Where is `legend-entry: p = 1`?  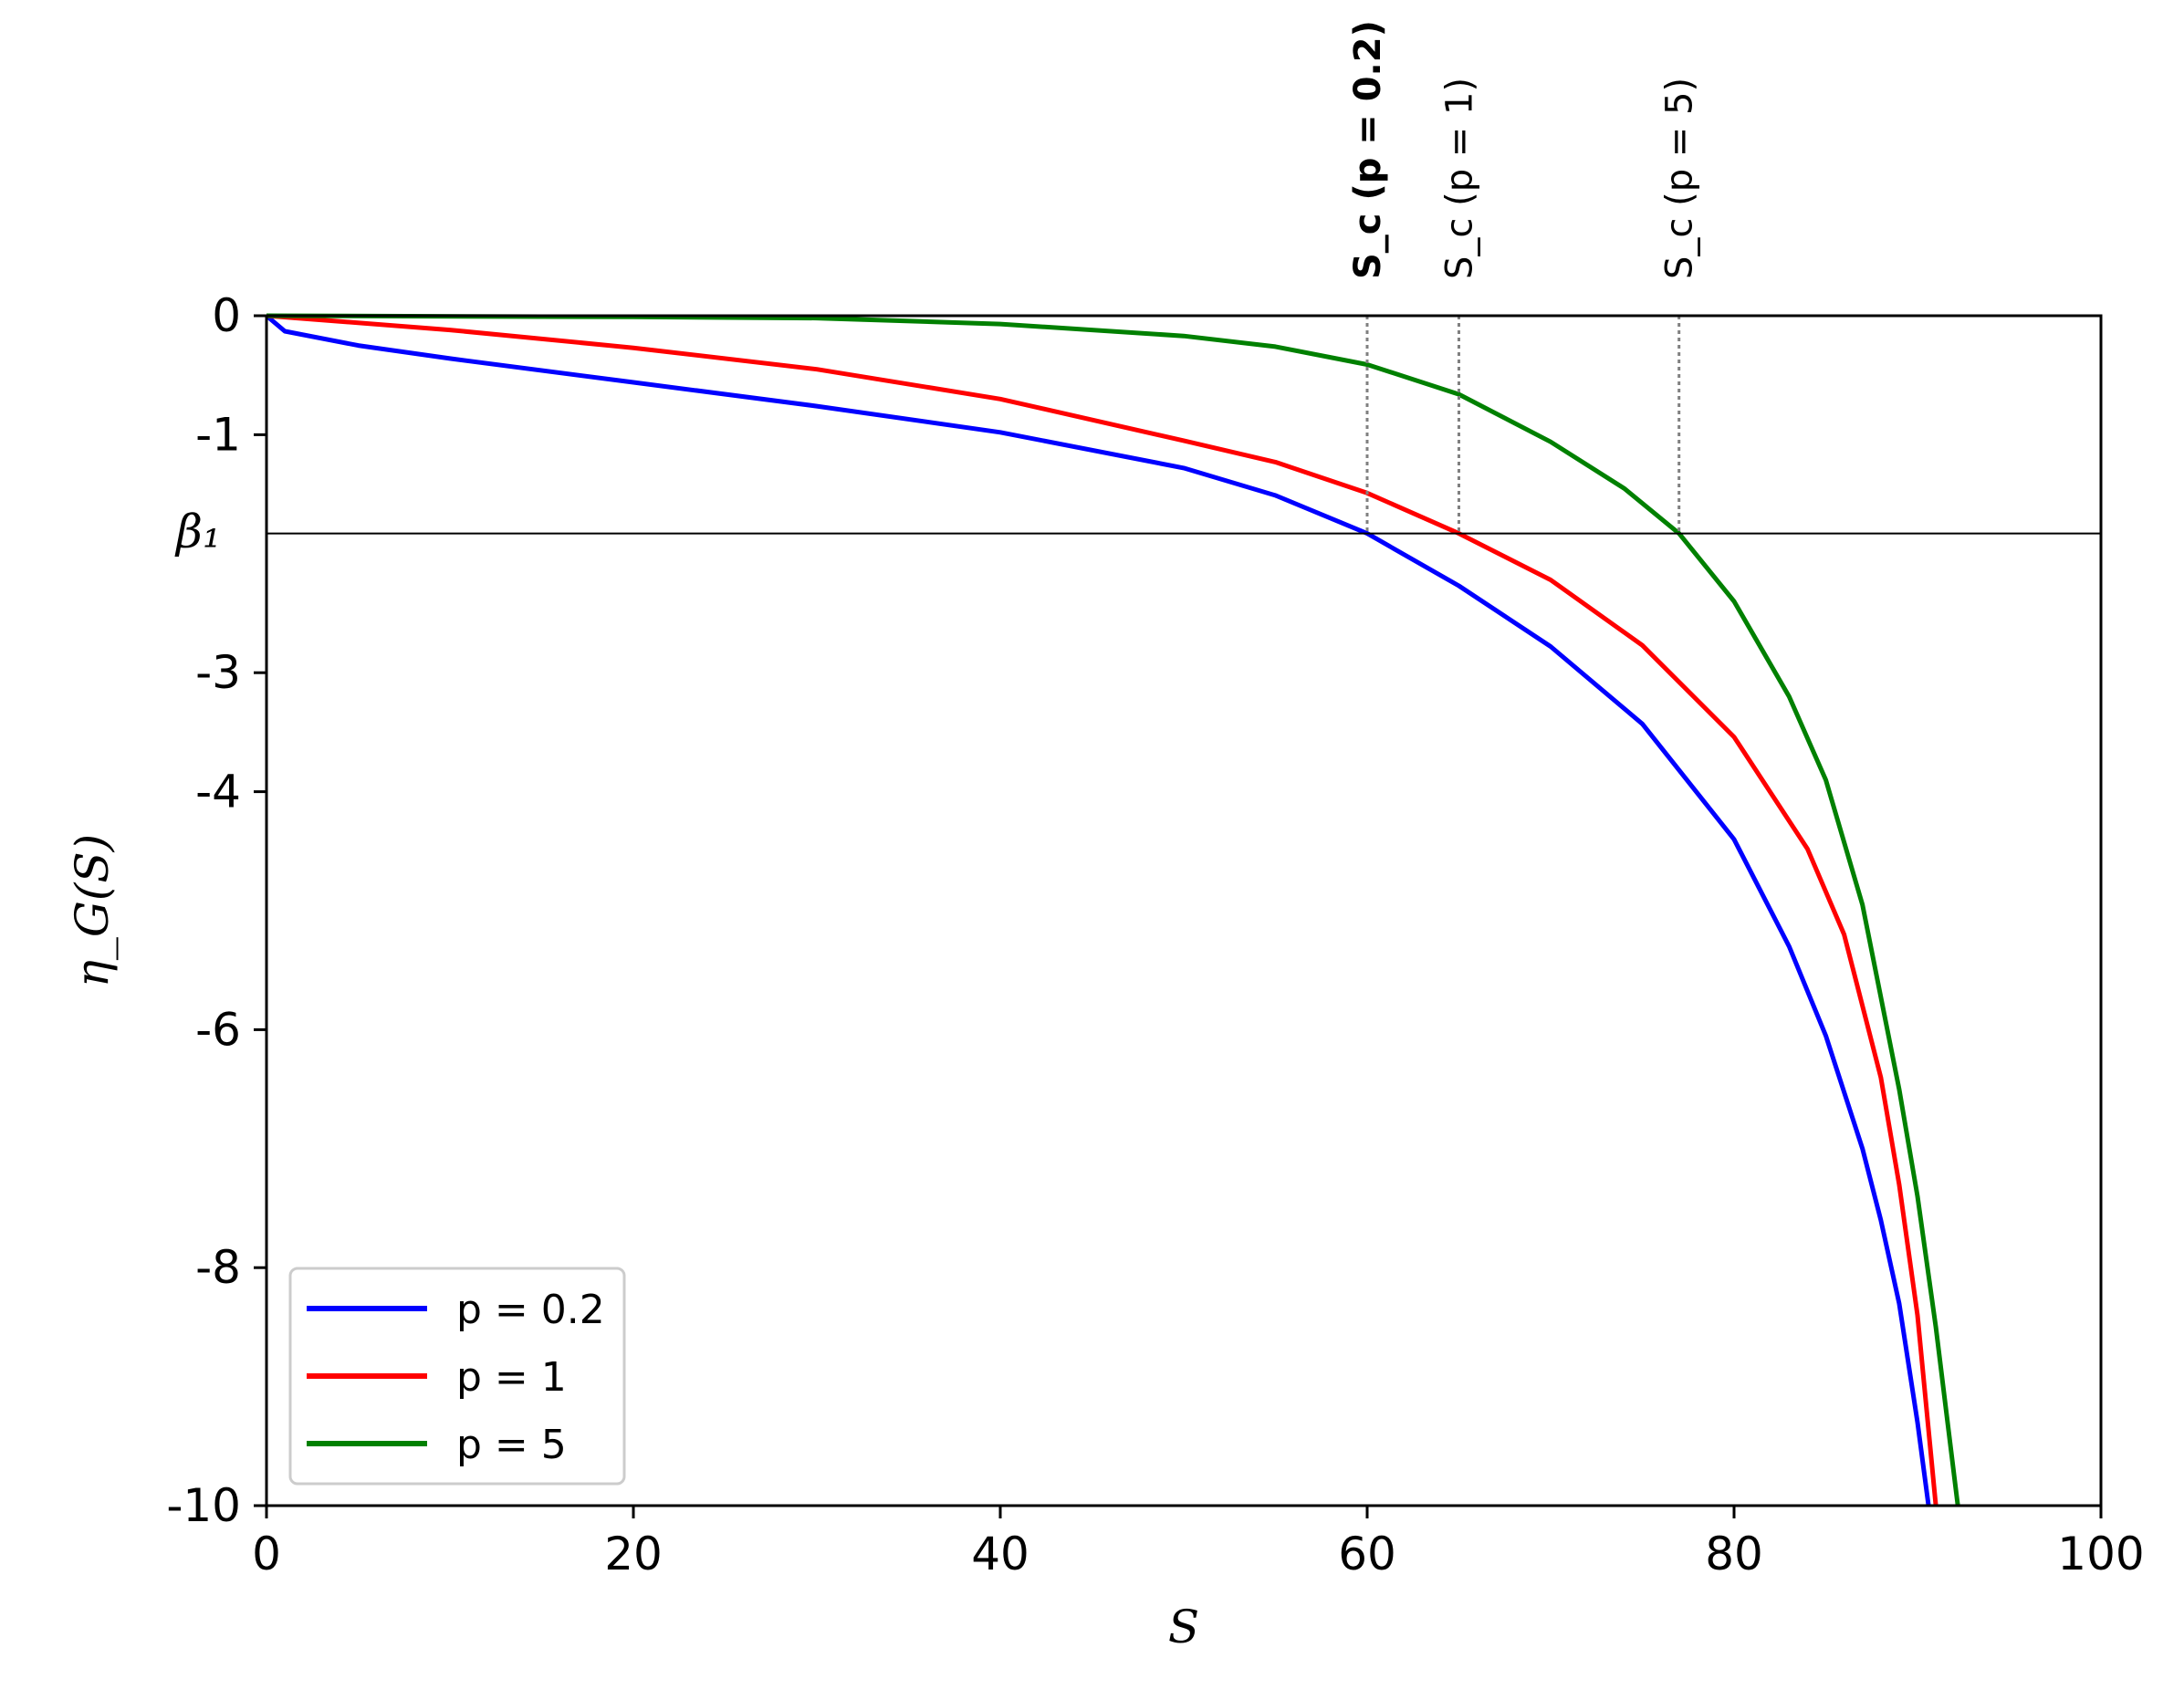
legend-entry: p = 1 is located at coordinates (512, 1377).